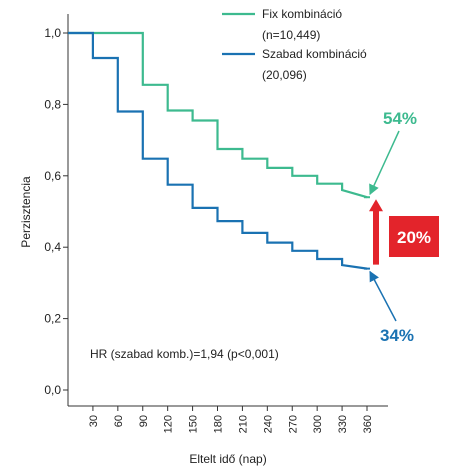 The image size is (460, 475). I want to click on x-tick-label: 180, so click(219, 424).